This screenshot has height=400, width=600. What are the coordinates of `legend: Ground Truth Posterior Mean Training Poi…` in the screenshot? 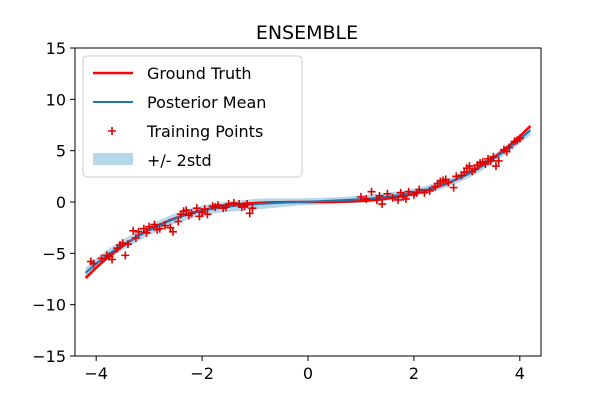 It's located at (192, 116).